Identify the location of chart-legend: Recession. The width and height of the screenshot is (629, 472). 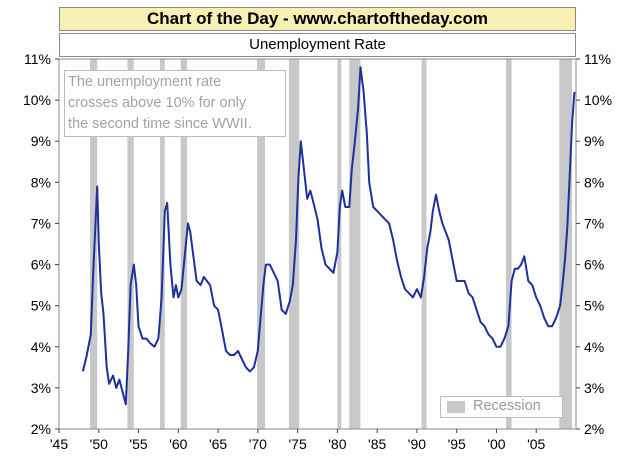
(501, 407).